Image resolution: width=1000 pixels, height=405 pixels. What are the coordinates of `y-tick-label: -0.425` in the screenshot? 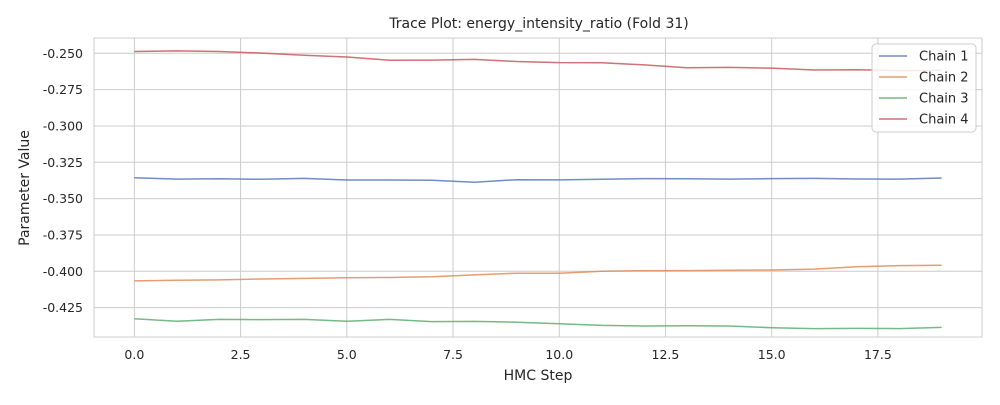 It's located at (63, 307).